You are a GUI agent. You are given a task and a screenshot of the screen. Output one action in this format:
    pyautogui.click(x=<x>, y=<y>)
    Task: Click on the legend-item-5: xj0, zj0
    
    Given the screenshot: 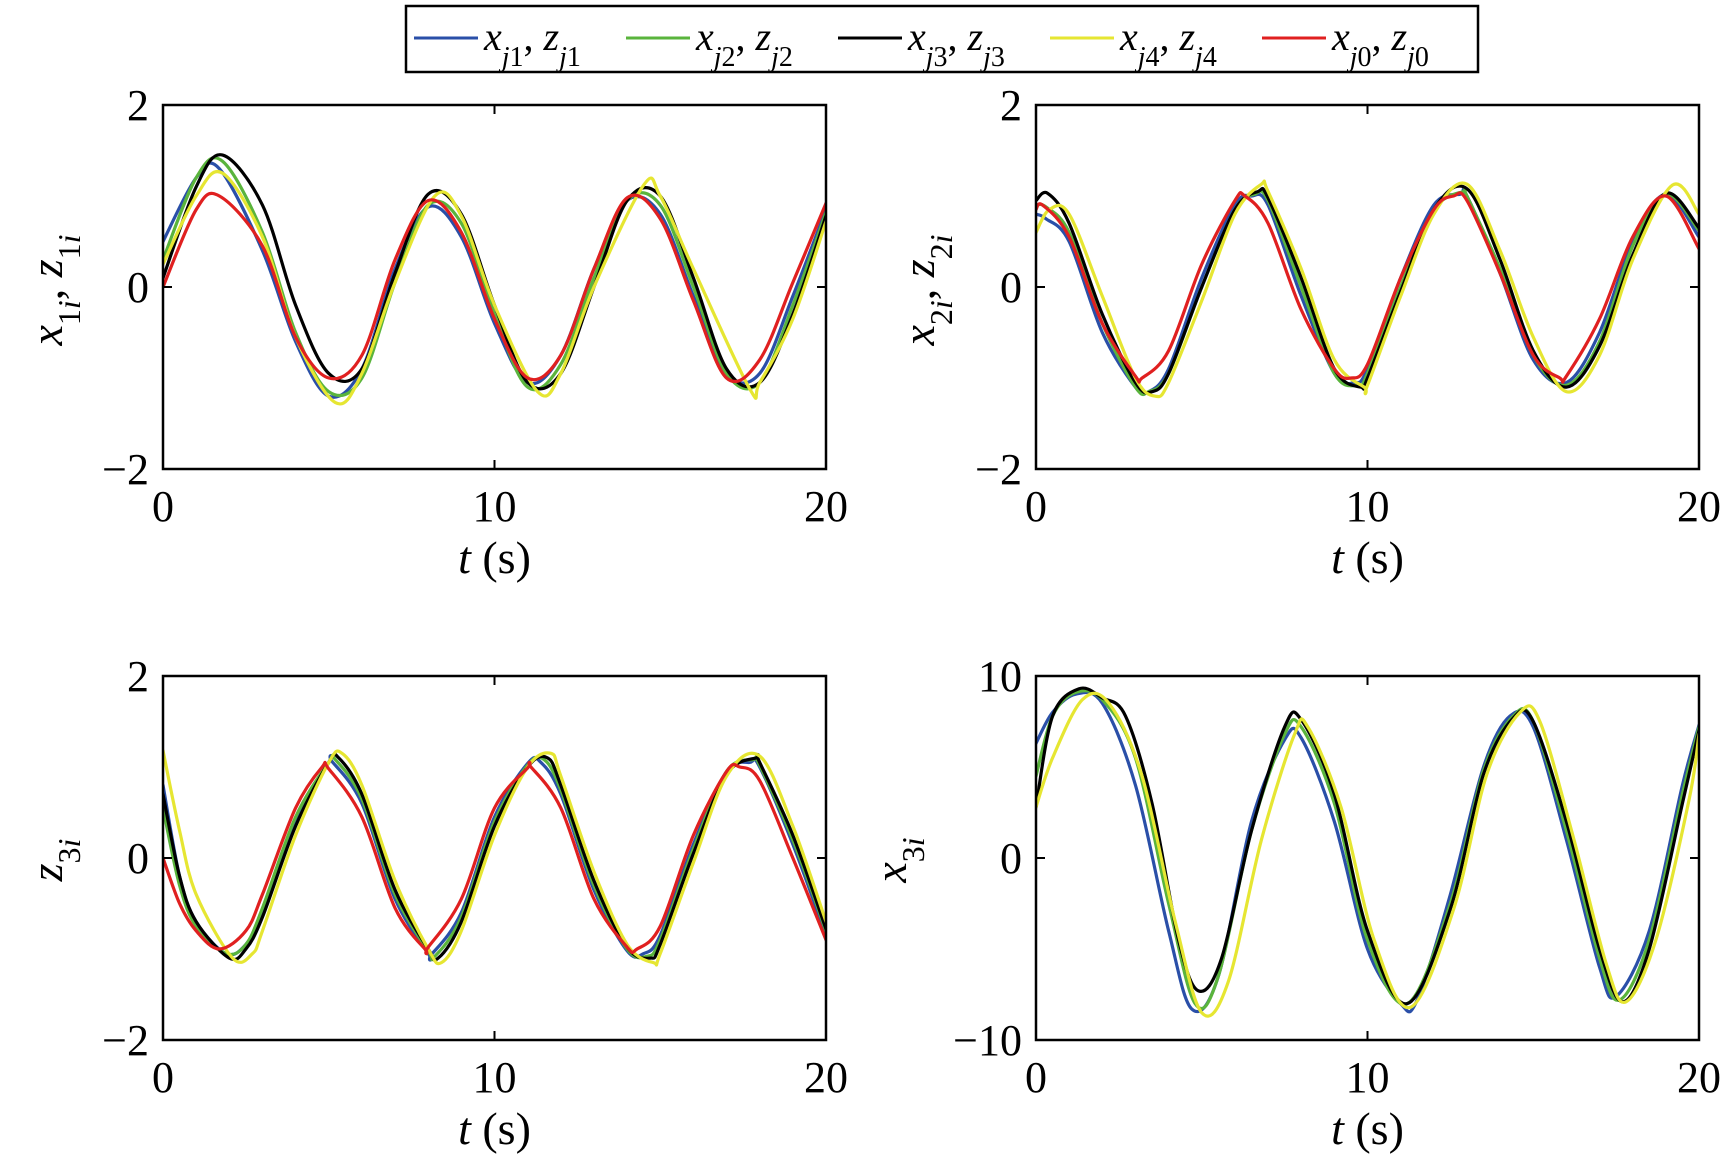 What is the action you would take?
    pyautogui.click(x=1345, y=43)
    